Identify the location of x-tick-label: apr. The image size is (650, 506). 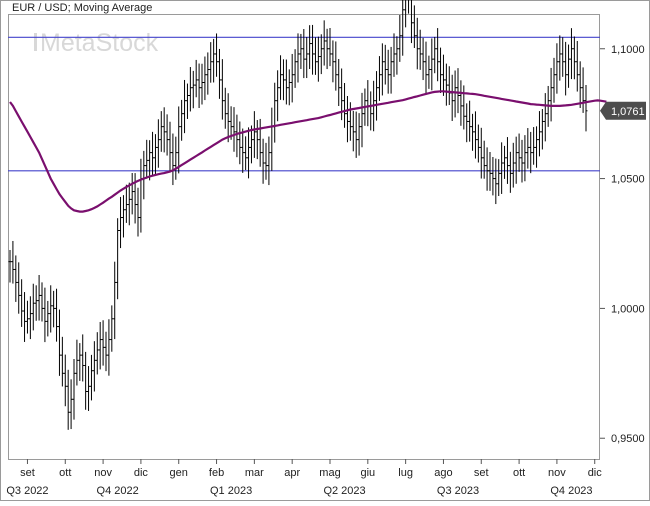
(292, 473).